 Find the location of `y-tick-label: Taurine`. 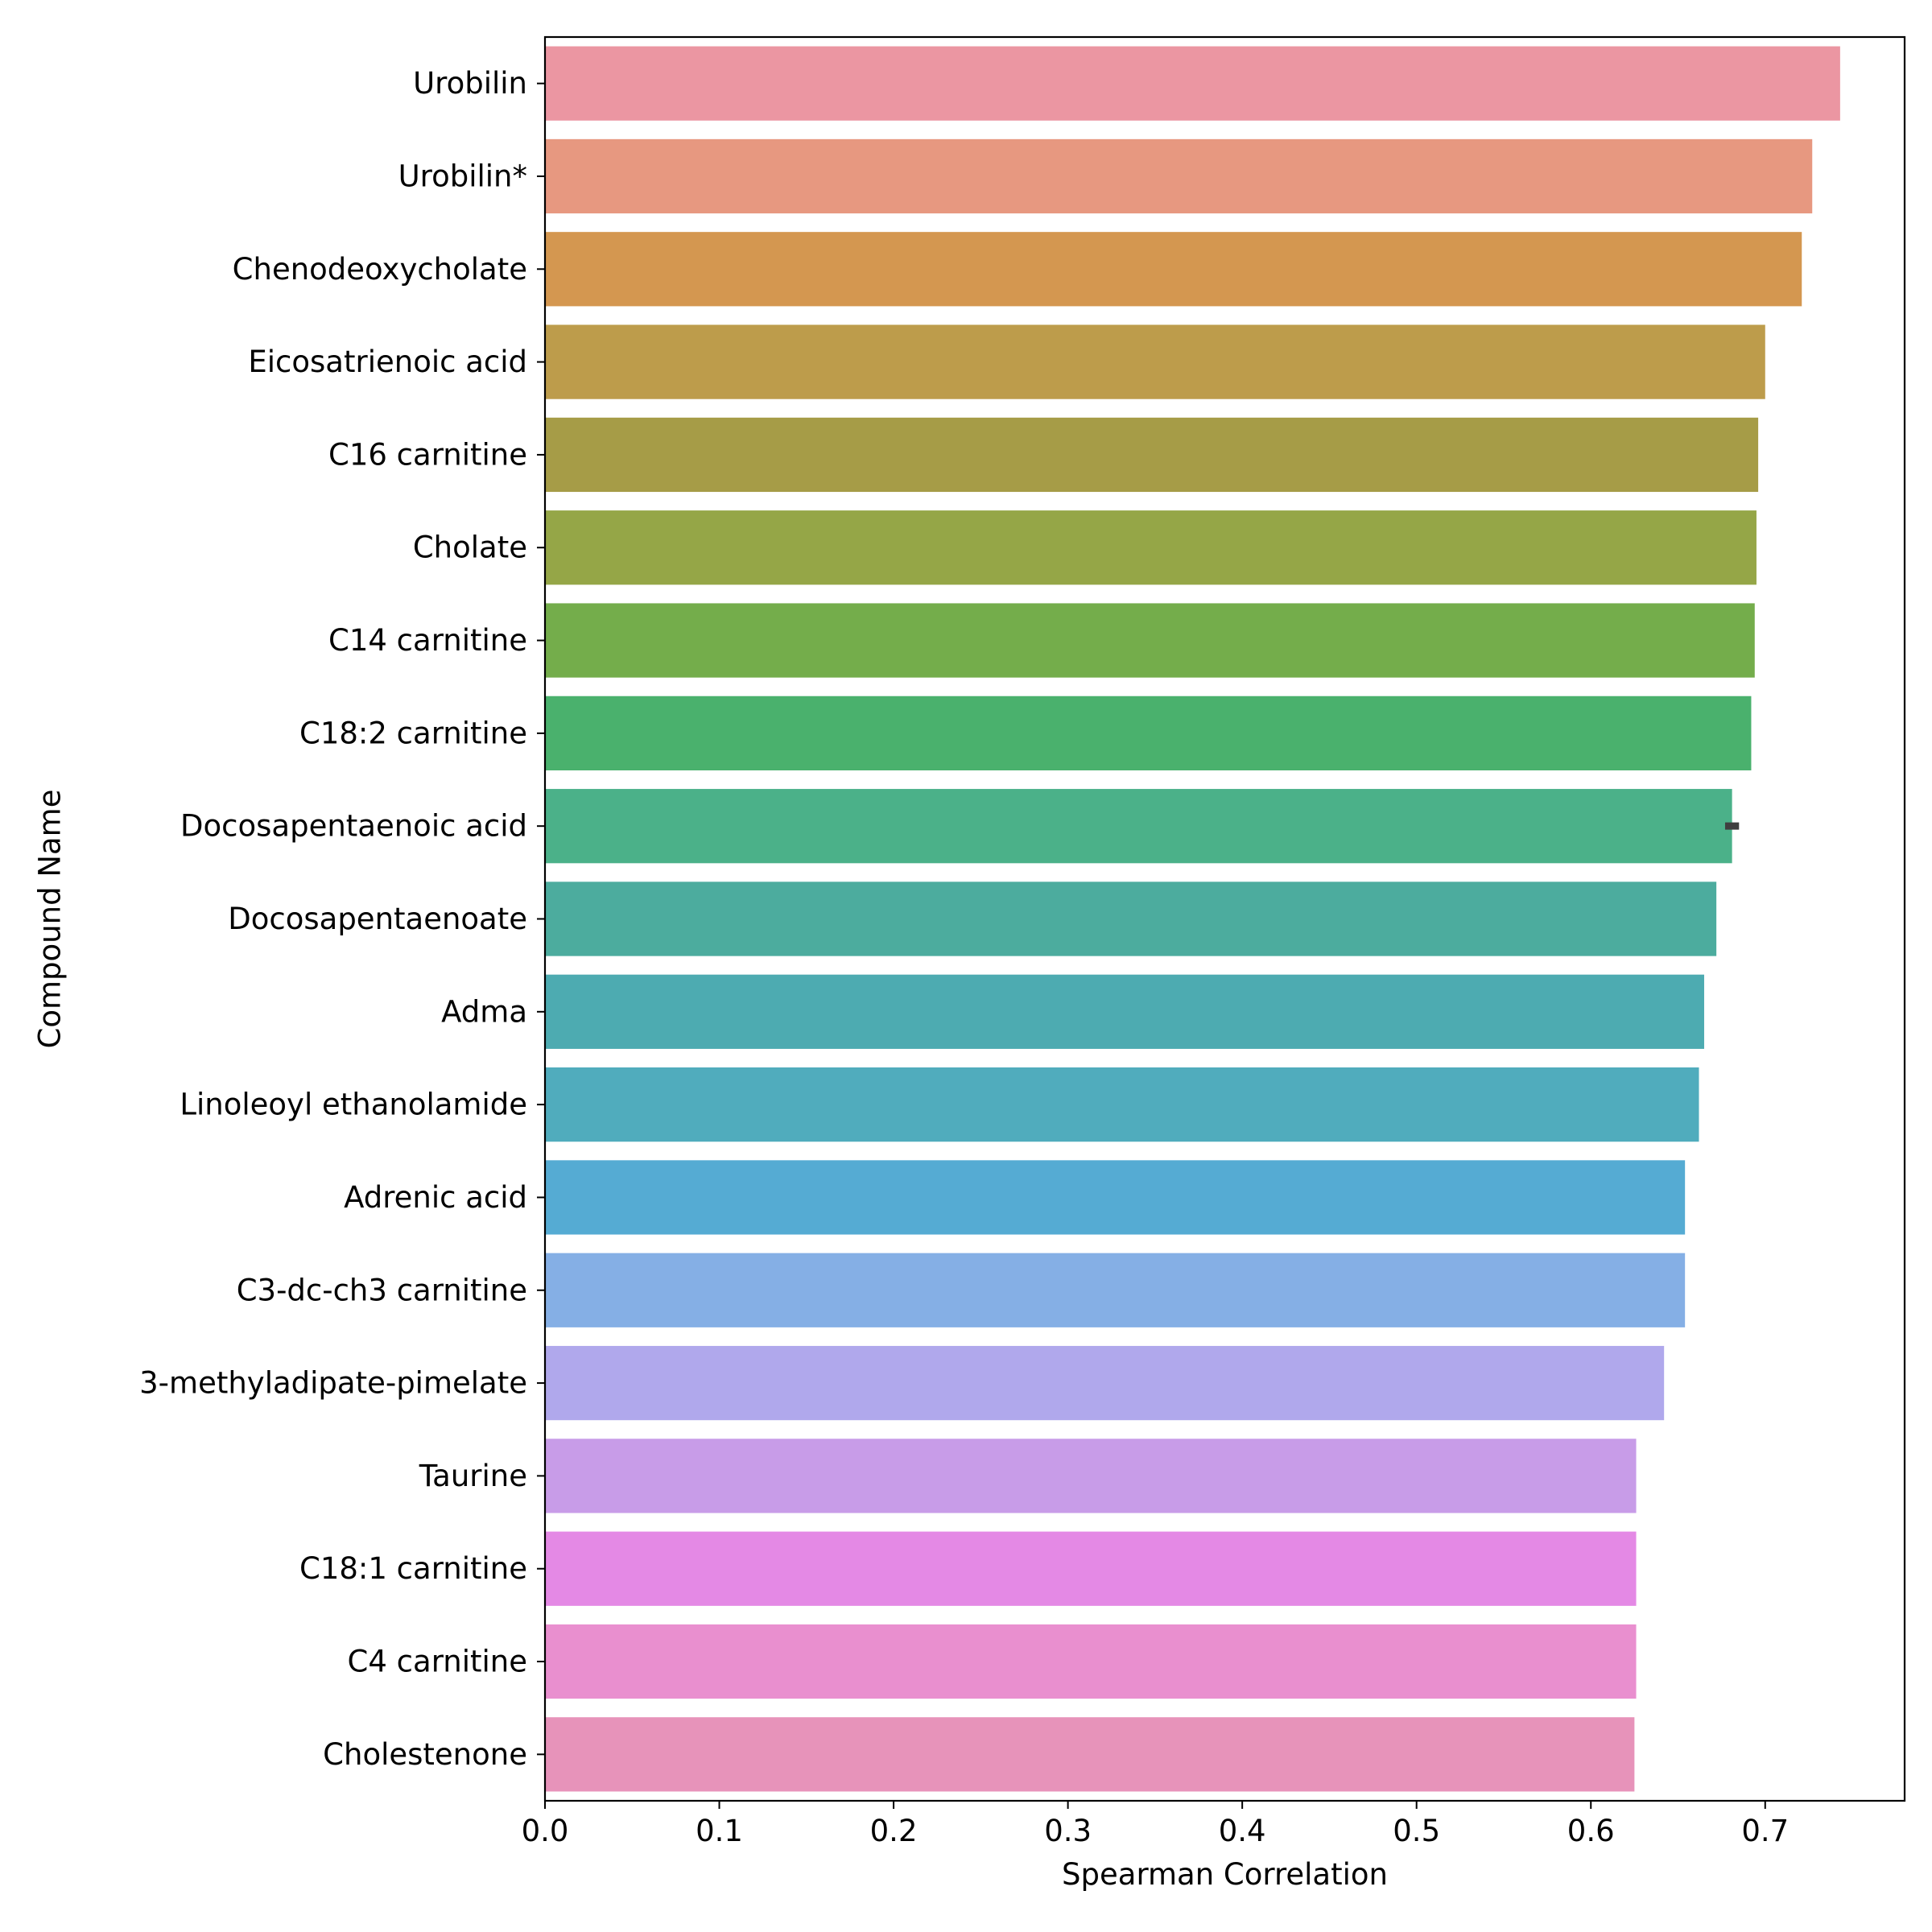

y-tick-label: Taurine is located at coordinates (473, 1476).